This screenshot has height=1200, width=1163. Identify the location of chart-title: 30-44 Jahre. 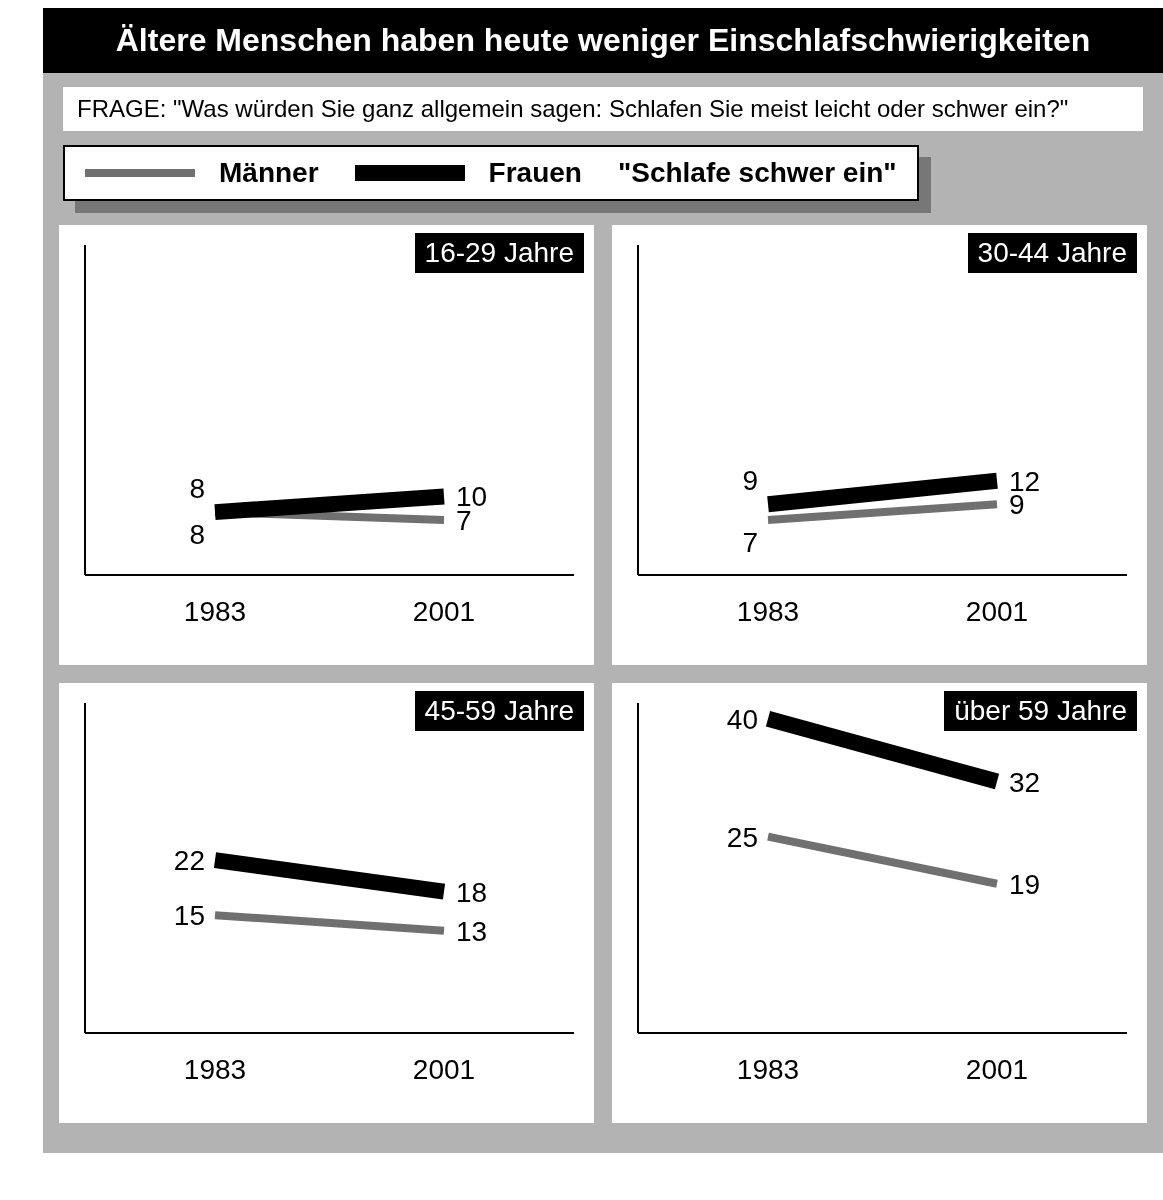
(1052, 253).